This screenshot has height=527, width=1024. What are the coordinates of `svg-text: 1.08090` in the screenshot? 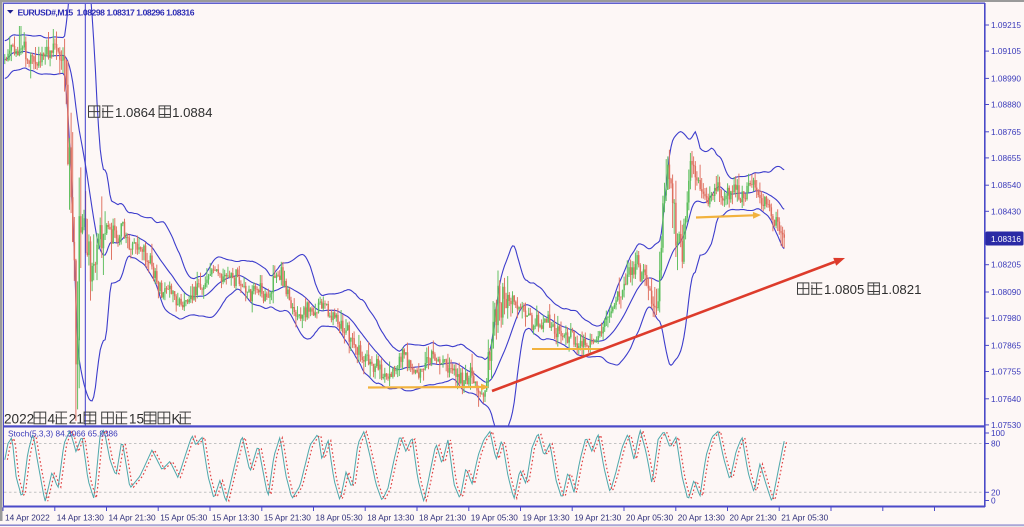 It's located at (1006, 292).